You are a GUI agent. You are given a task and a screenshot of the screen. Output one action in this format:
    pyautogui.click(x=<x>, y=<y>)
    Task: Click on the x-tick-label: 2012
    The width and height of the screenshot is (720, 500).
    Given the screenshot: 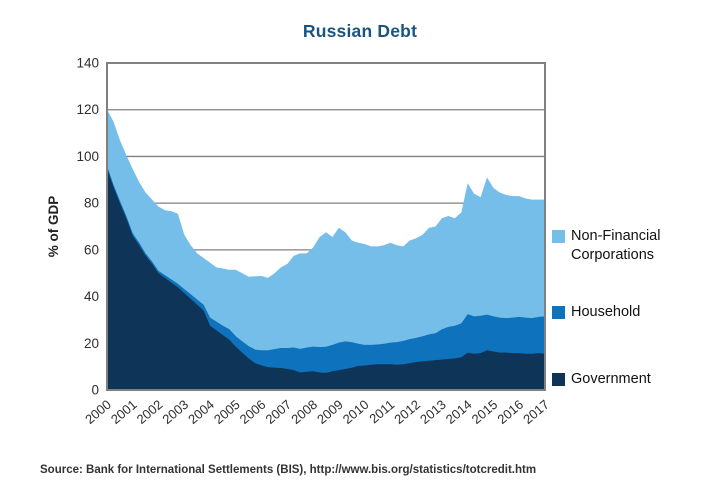 What is the action you would take?
    pyautogui.click(x=407, y=412)
    